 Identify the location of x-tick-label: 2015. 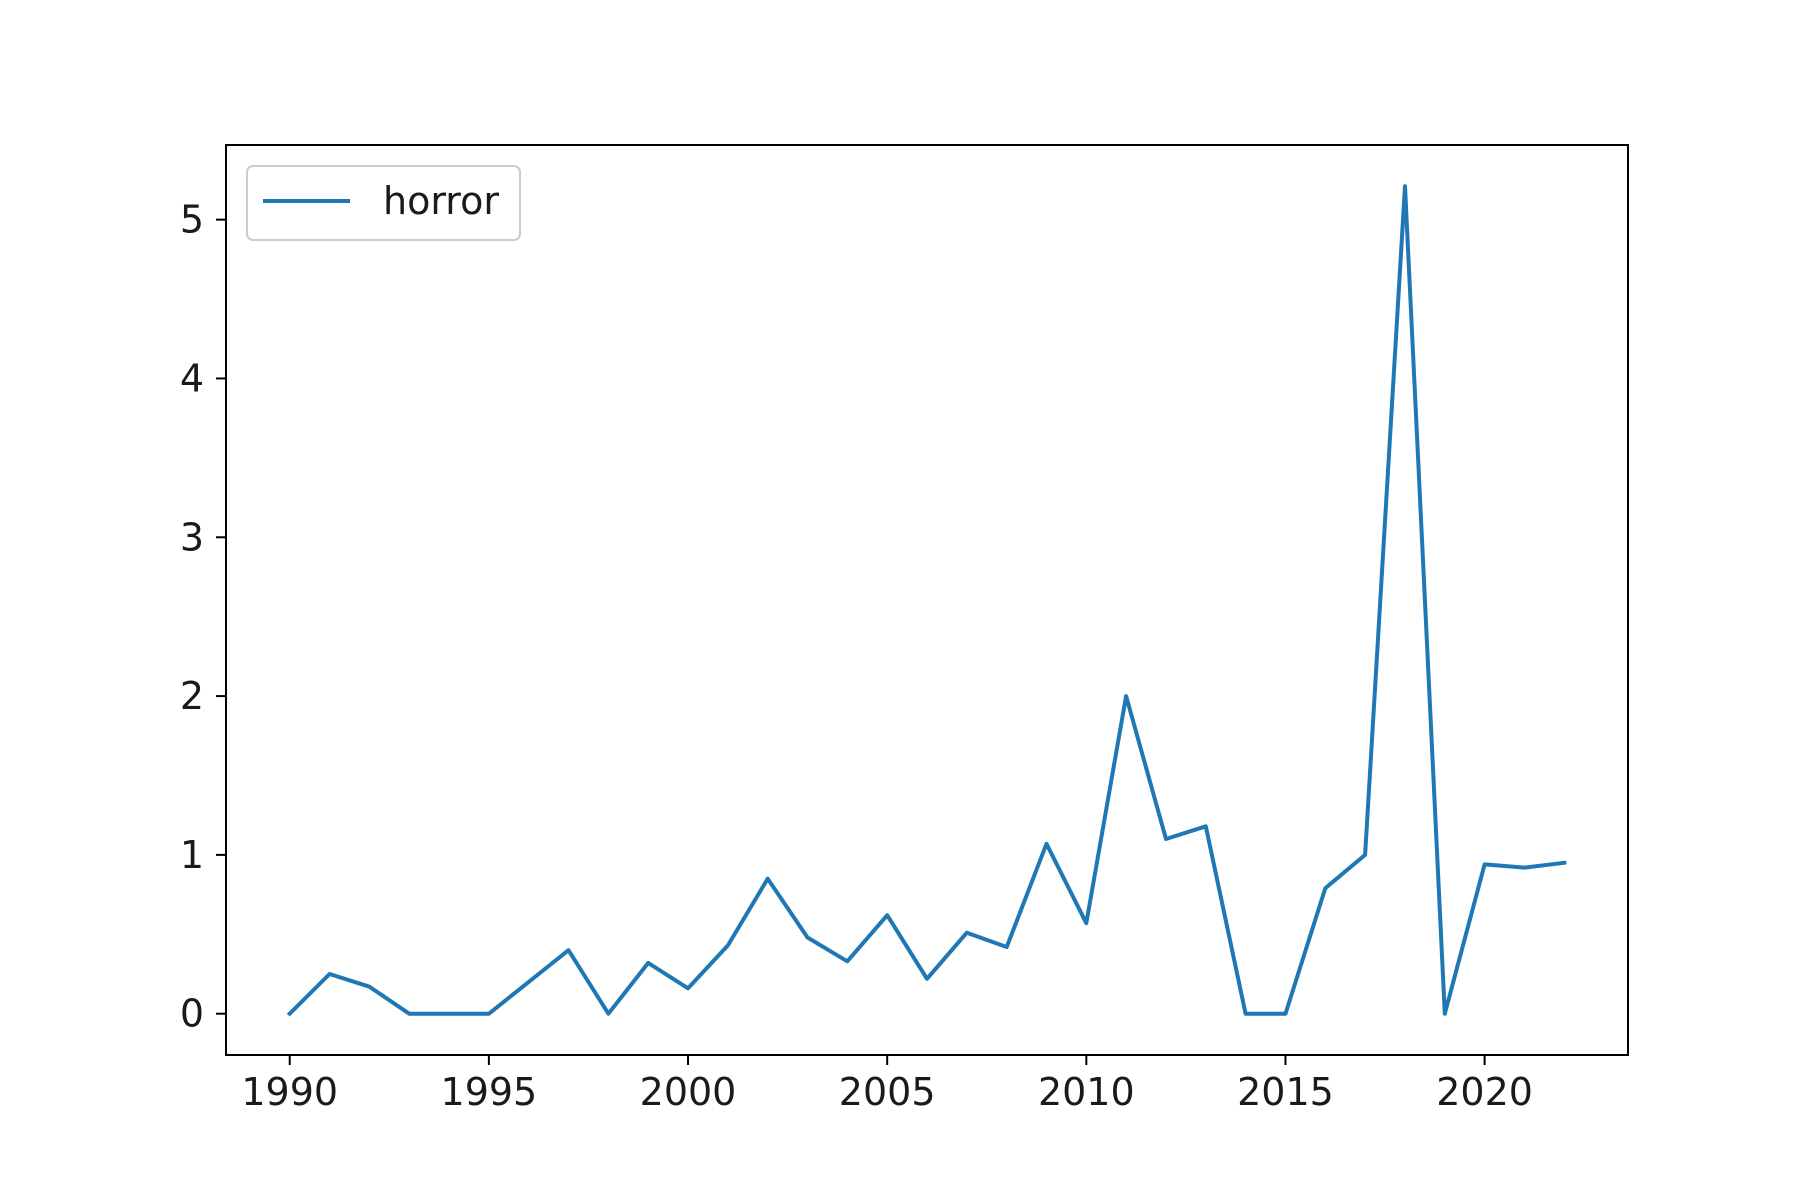
(1285, 1092).